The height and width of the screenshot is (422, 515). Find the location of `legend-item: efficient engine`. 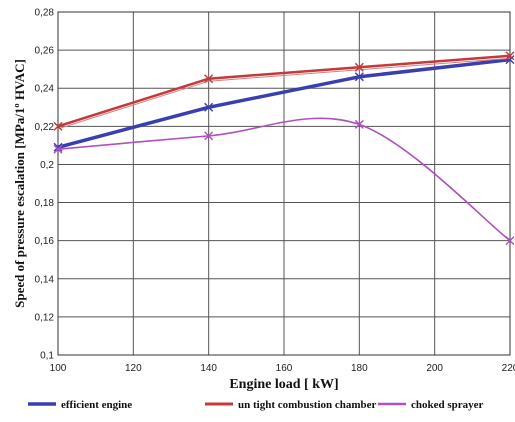

legend-item: efficient engine is located at coordinates (80, 405).